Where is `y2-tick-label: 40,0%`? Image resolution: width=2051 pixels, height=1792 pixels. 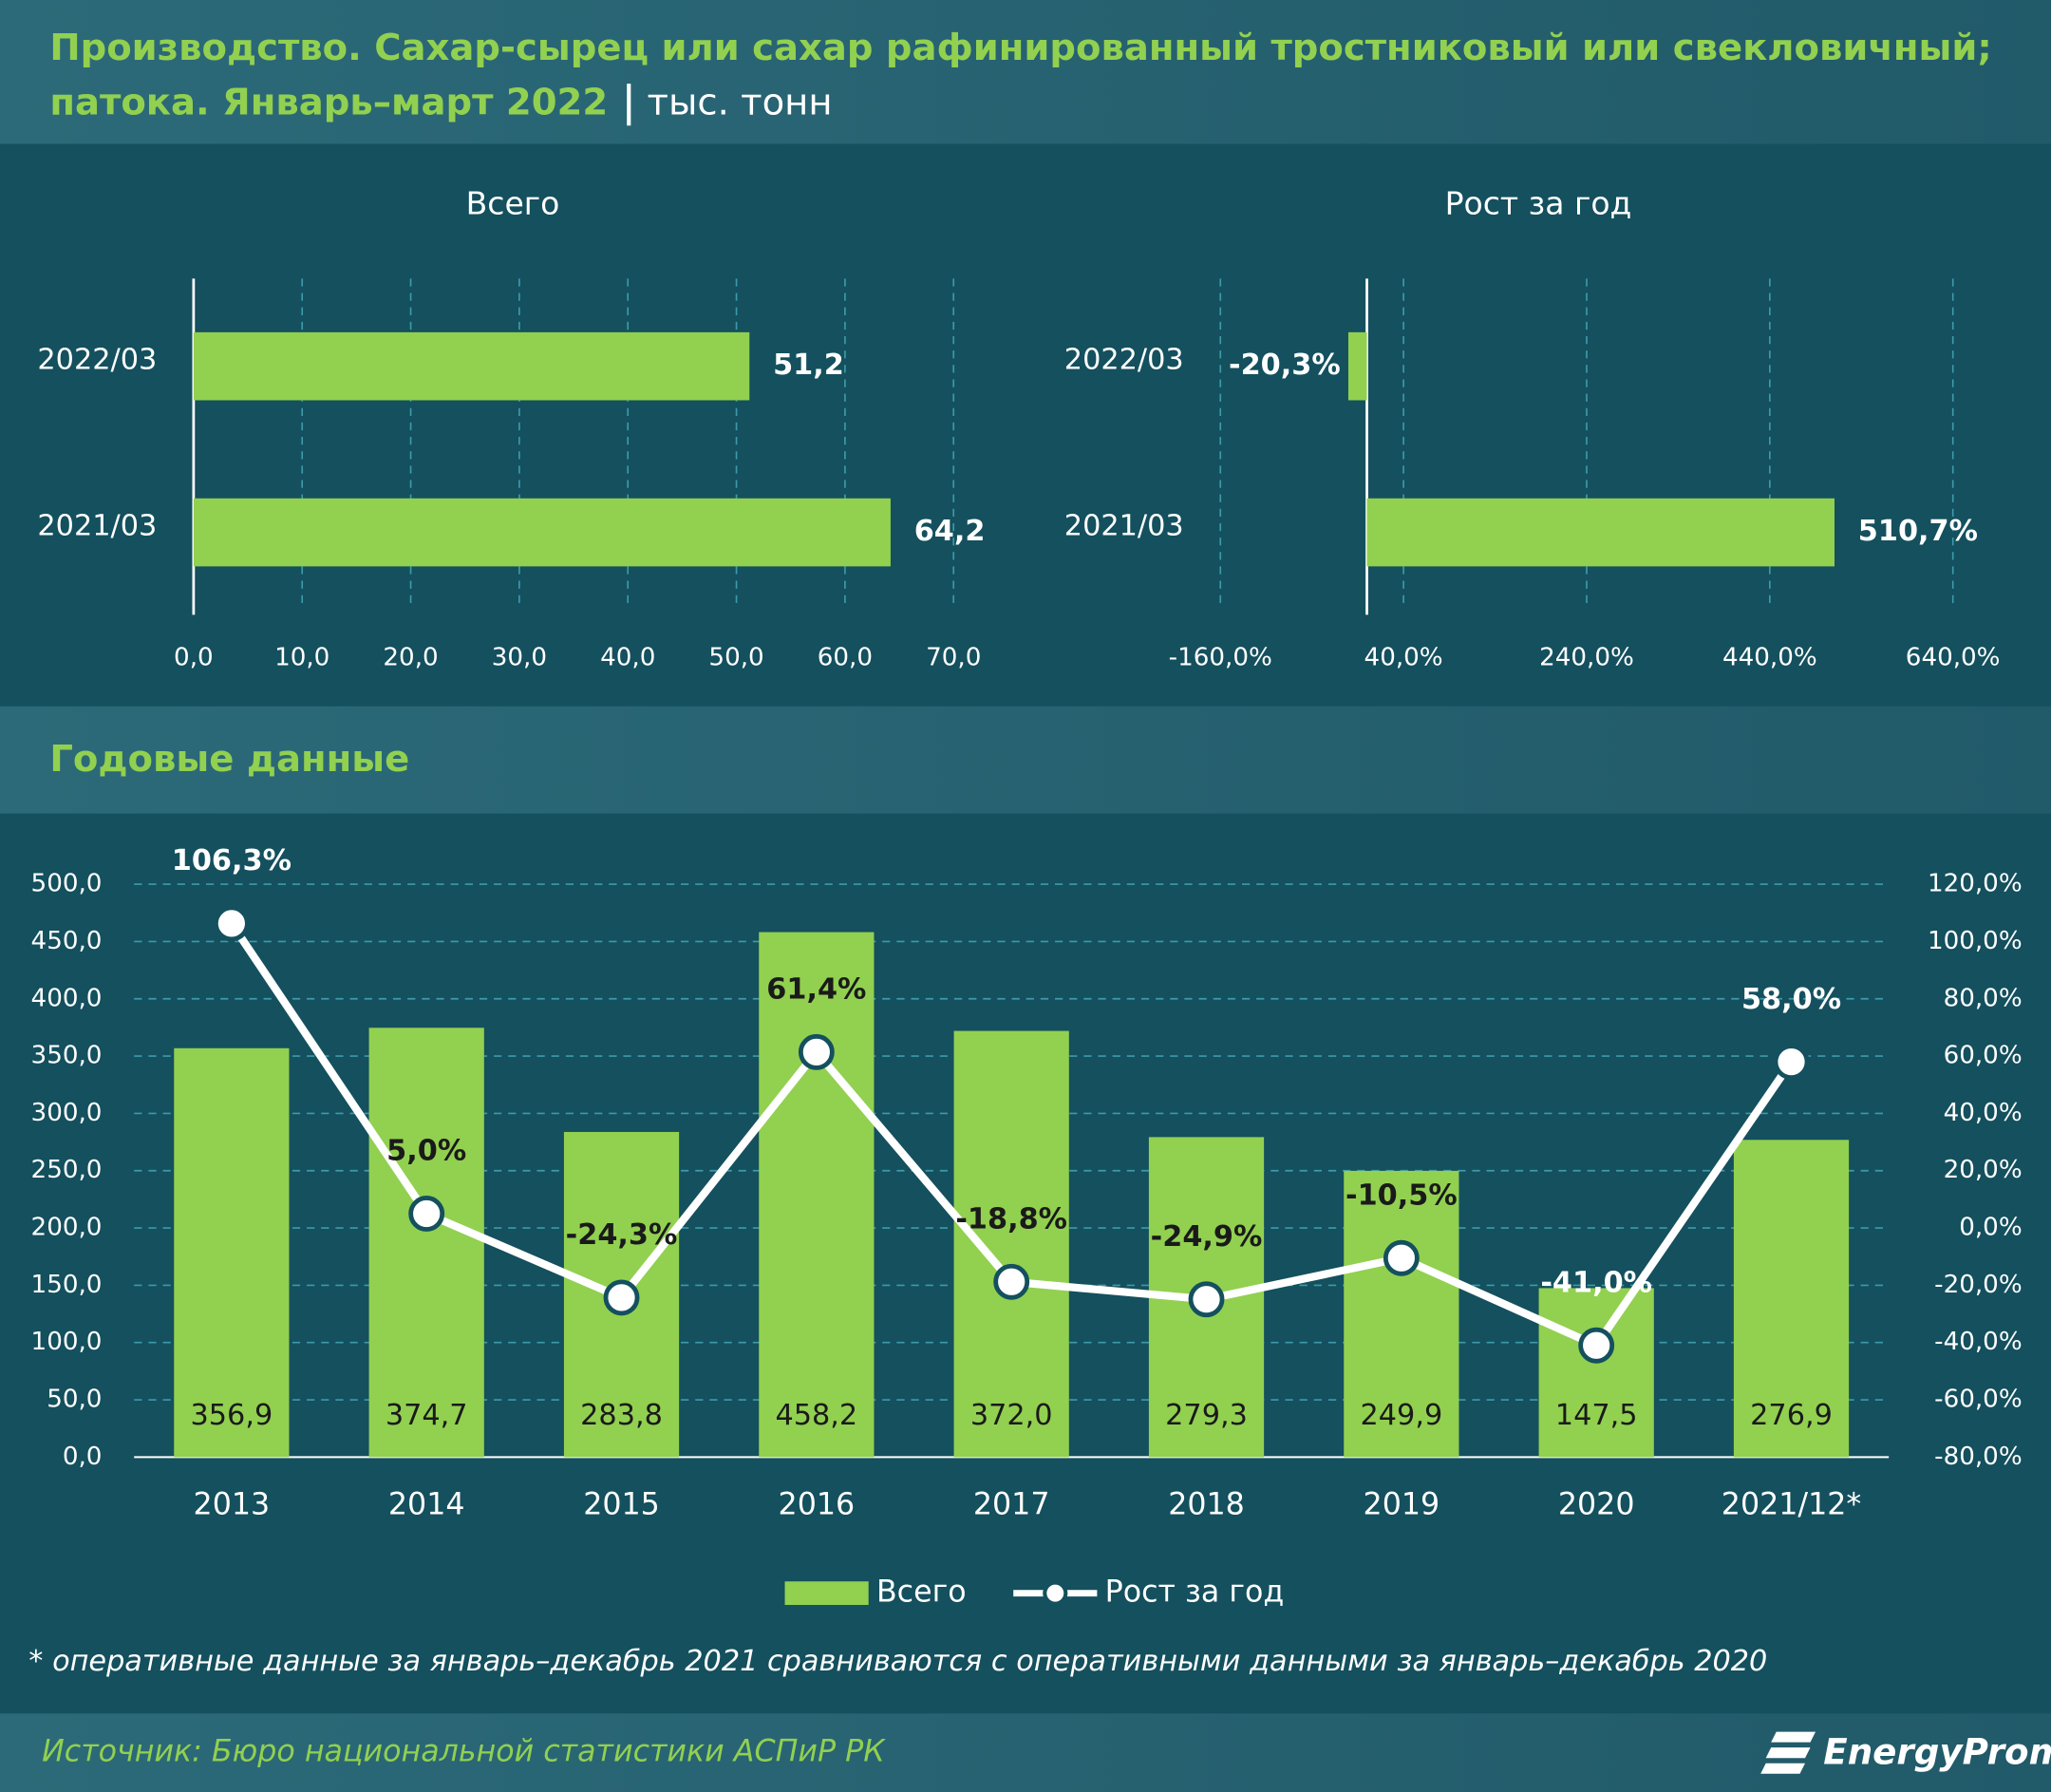
y2-tick-label: 40,0% is located at coordinates (1983, 1113).